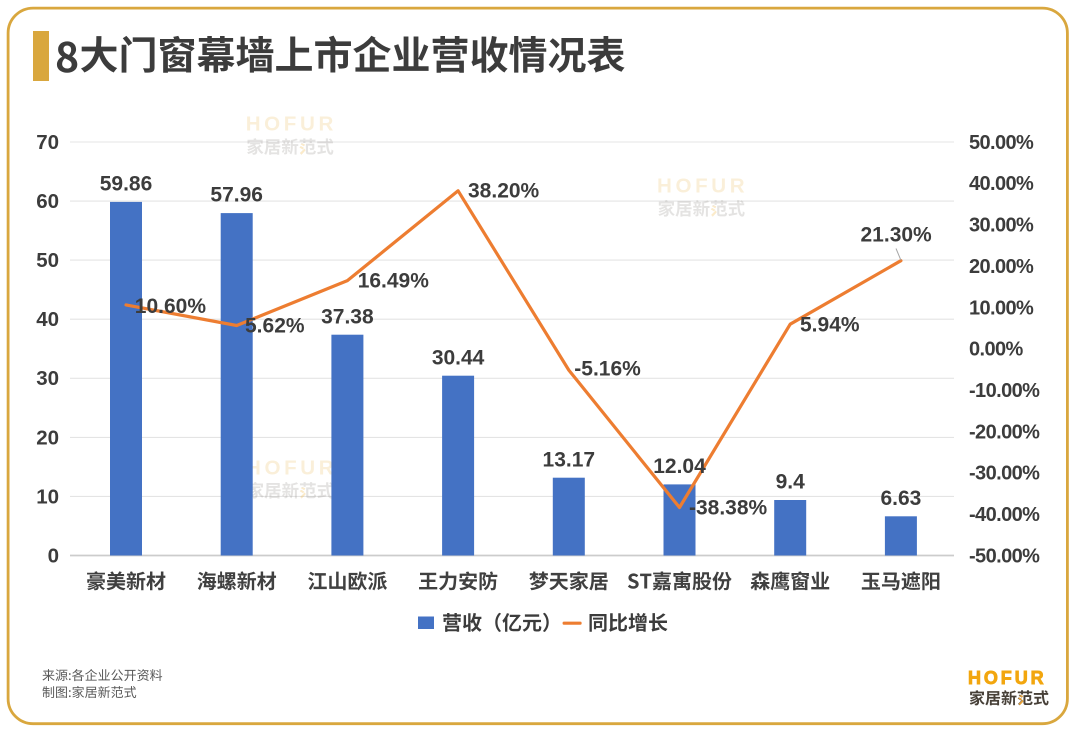  I want to click on svg-text: 10.00%, so click(1001, 308).